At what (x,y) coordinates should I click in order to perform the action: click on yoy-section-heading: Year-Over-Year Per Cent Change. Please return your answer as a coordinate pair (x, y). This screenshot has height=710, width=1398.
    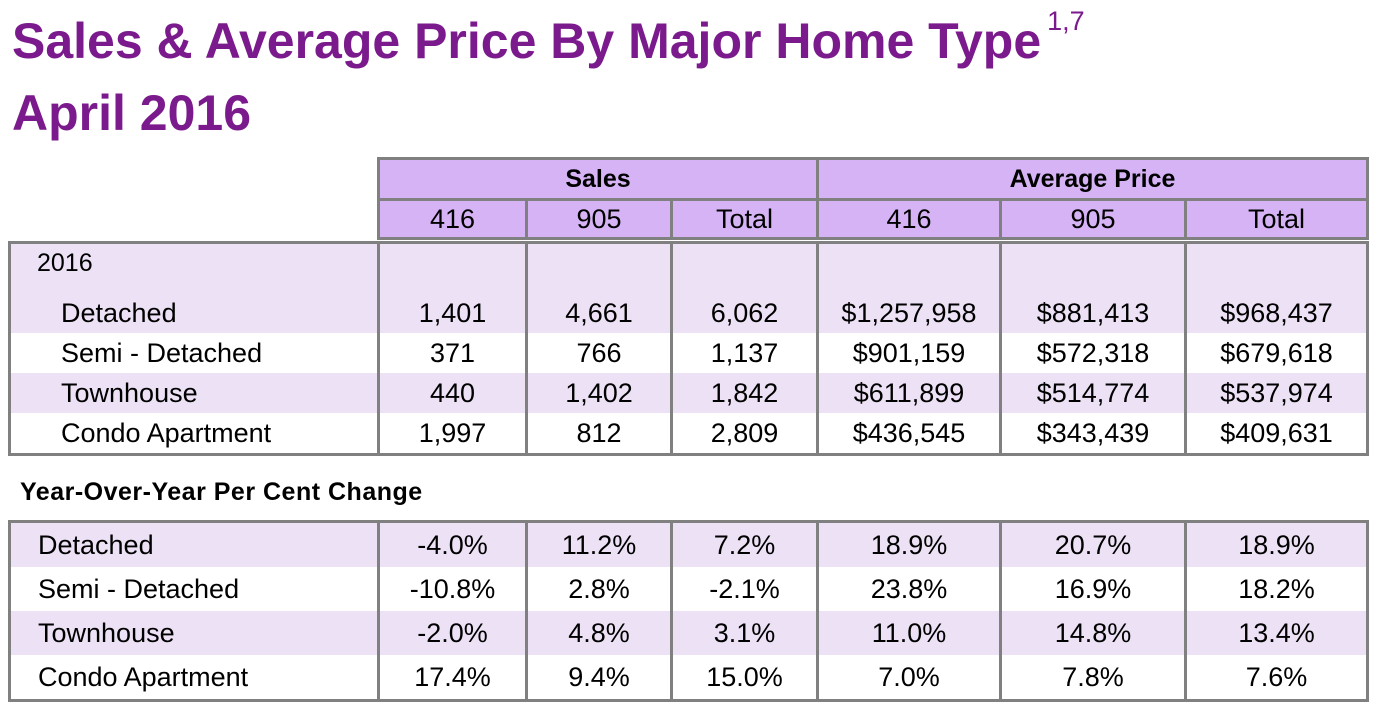
    Looking at the image, I should click on (221, 492).